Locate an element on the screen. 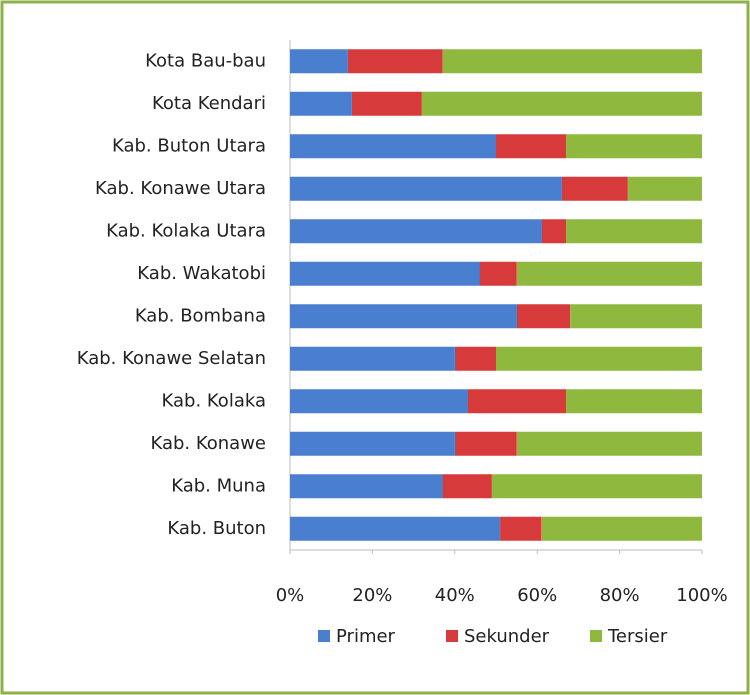  legend-label: Sekunder is located at coordinates (507, 636).